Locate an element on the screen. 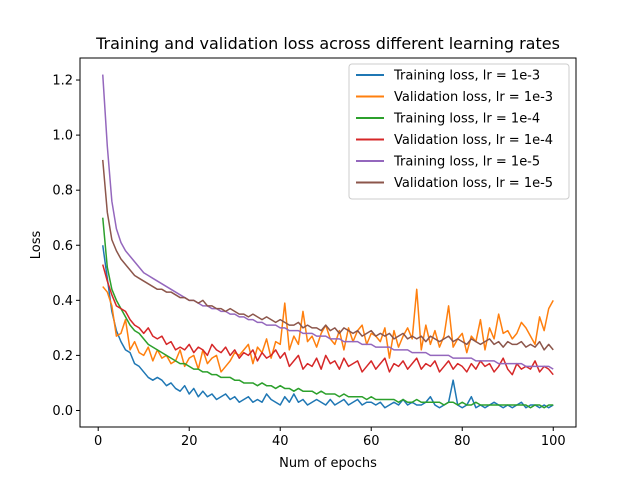 The image size is (640, 480). x-axis-label: Num of epochs is located at coordinates (328, 463).